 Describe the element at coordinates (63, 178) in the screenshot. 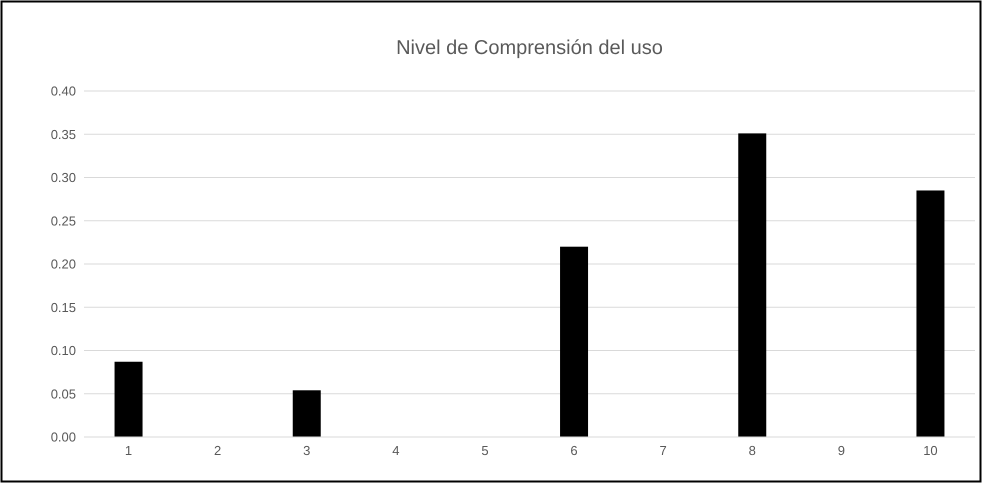

I see `y-tick-label: 0.30` at that location.